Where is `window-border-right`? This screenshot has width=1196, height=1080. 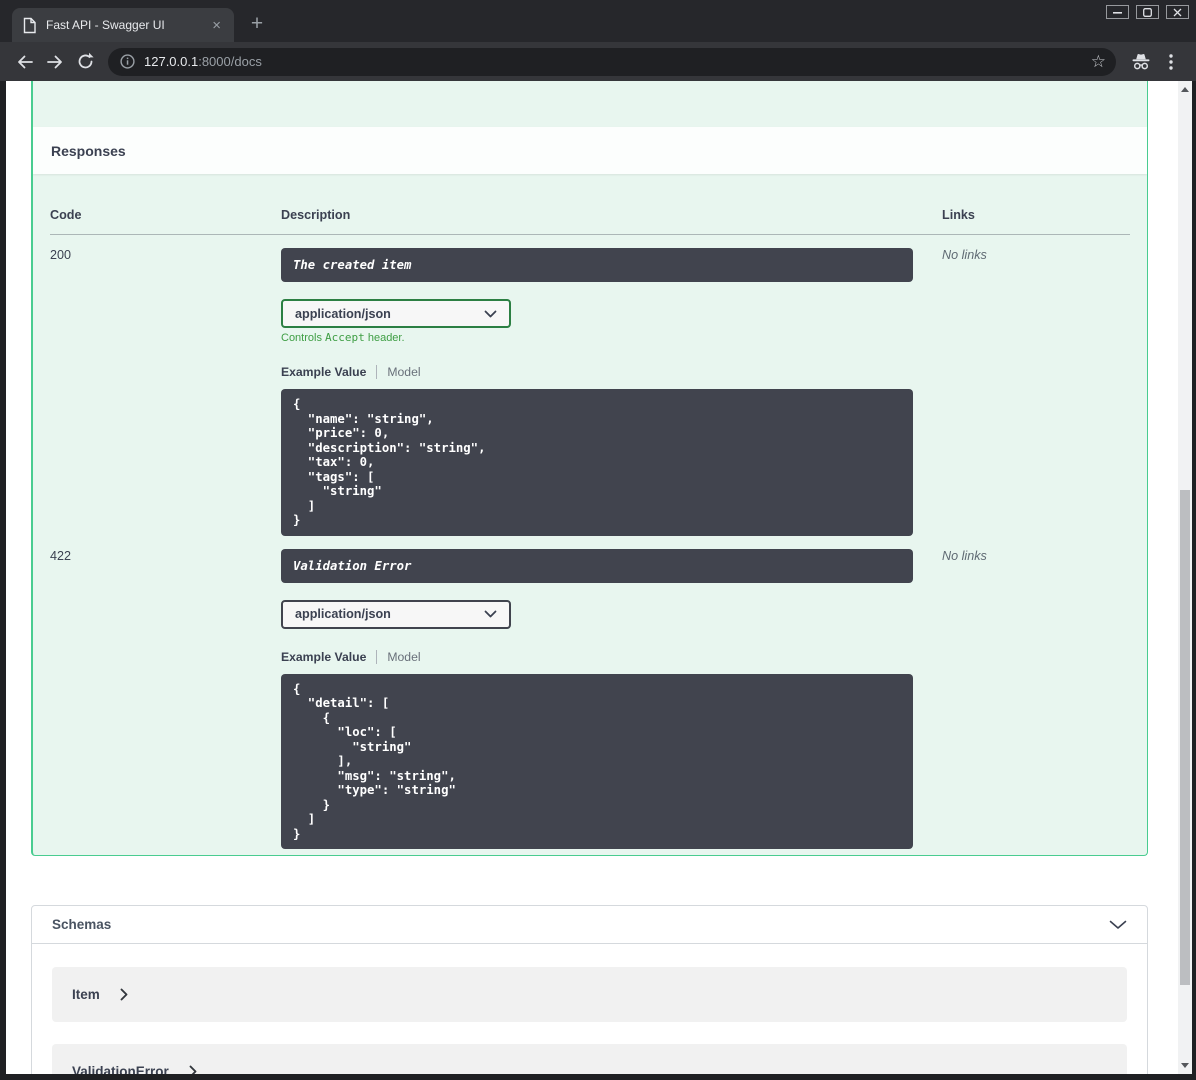 window-border-right is located at coordinates (1194, 580).